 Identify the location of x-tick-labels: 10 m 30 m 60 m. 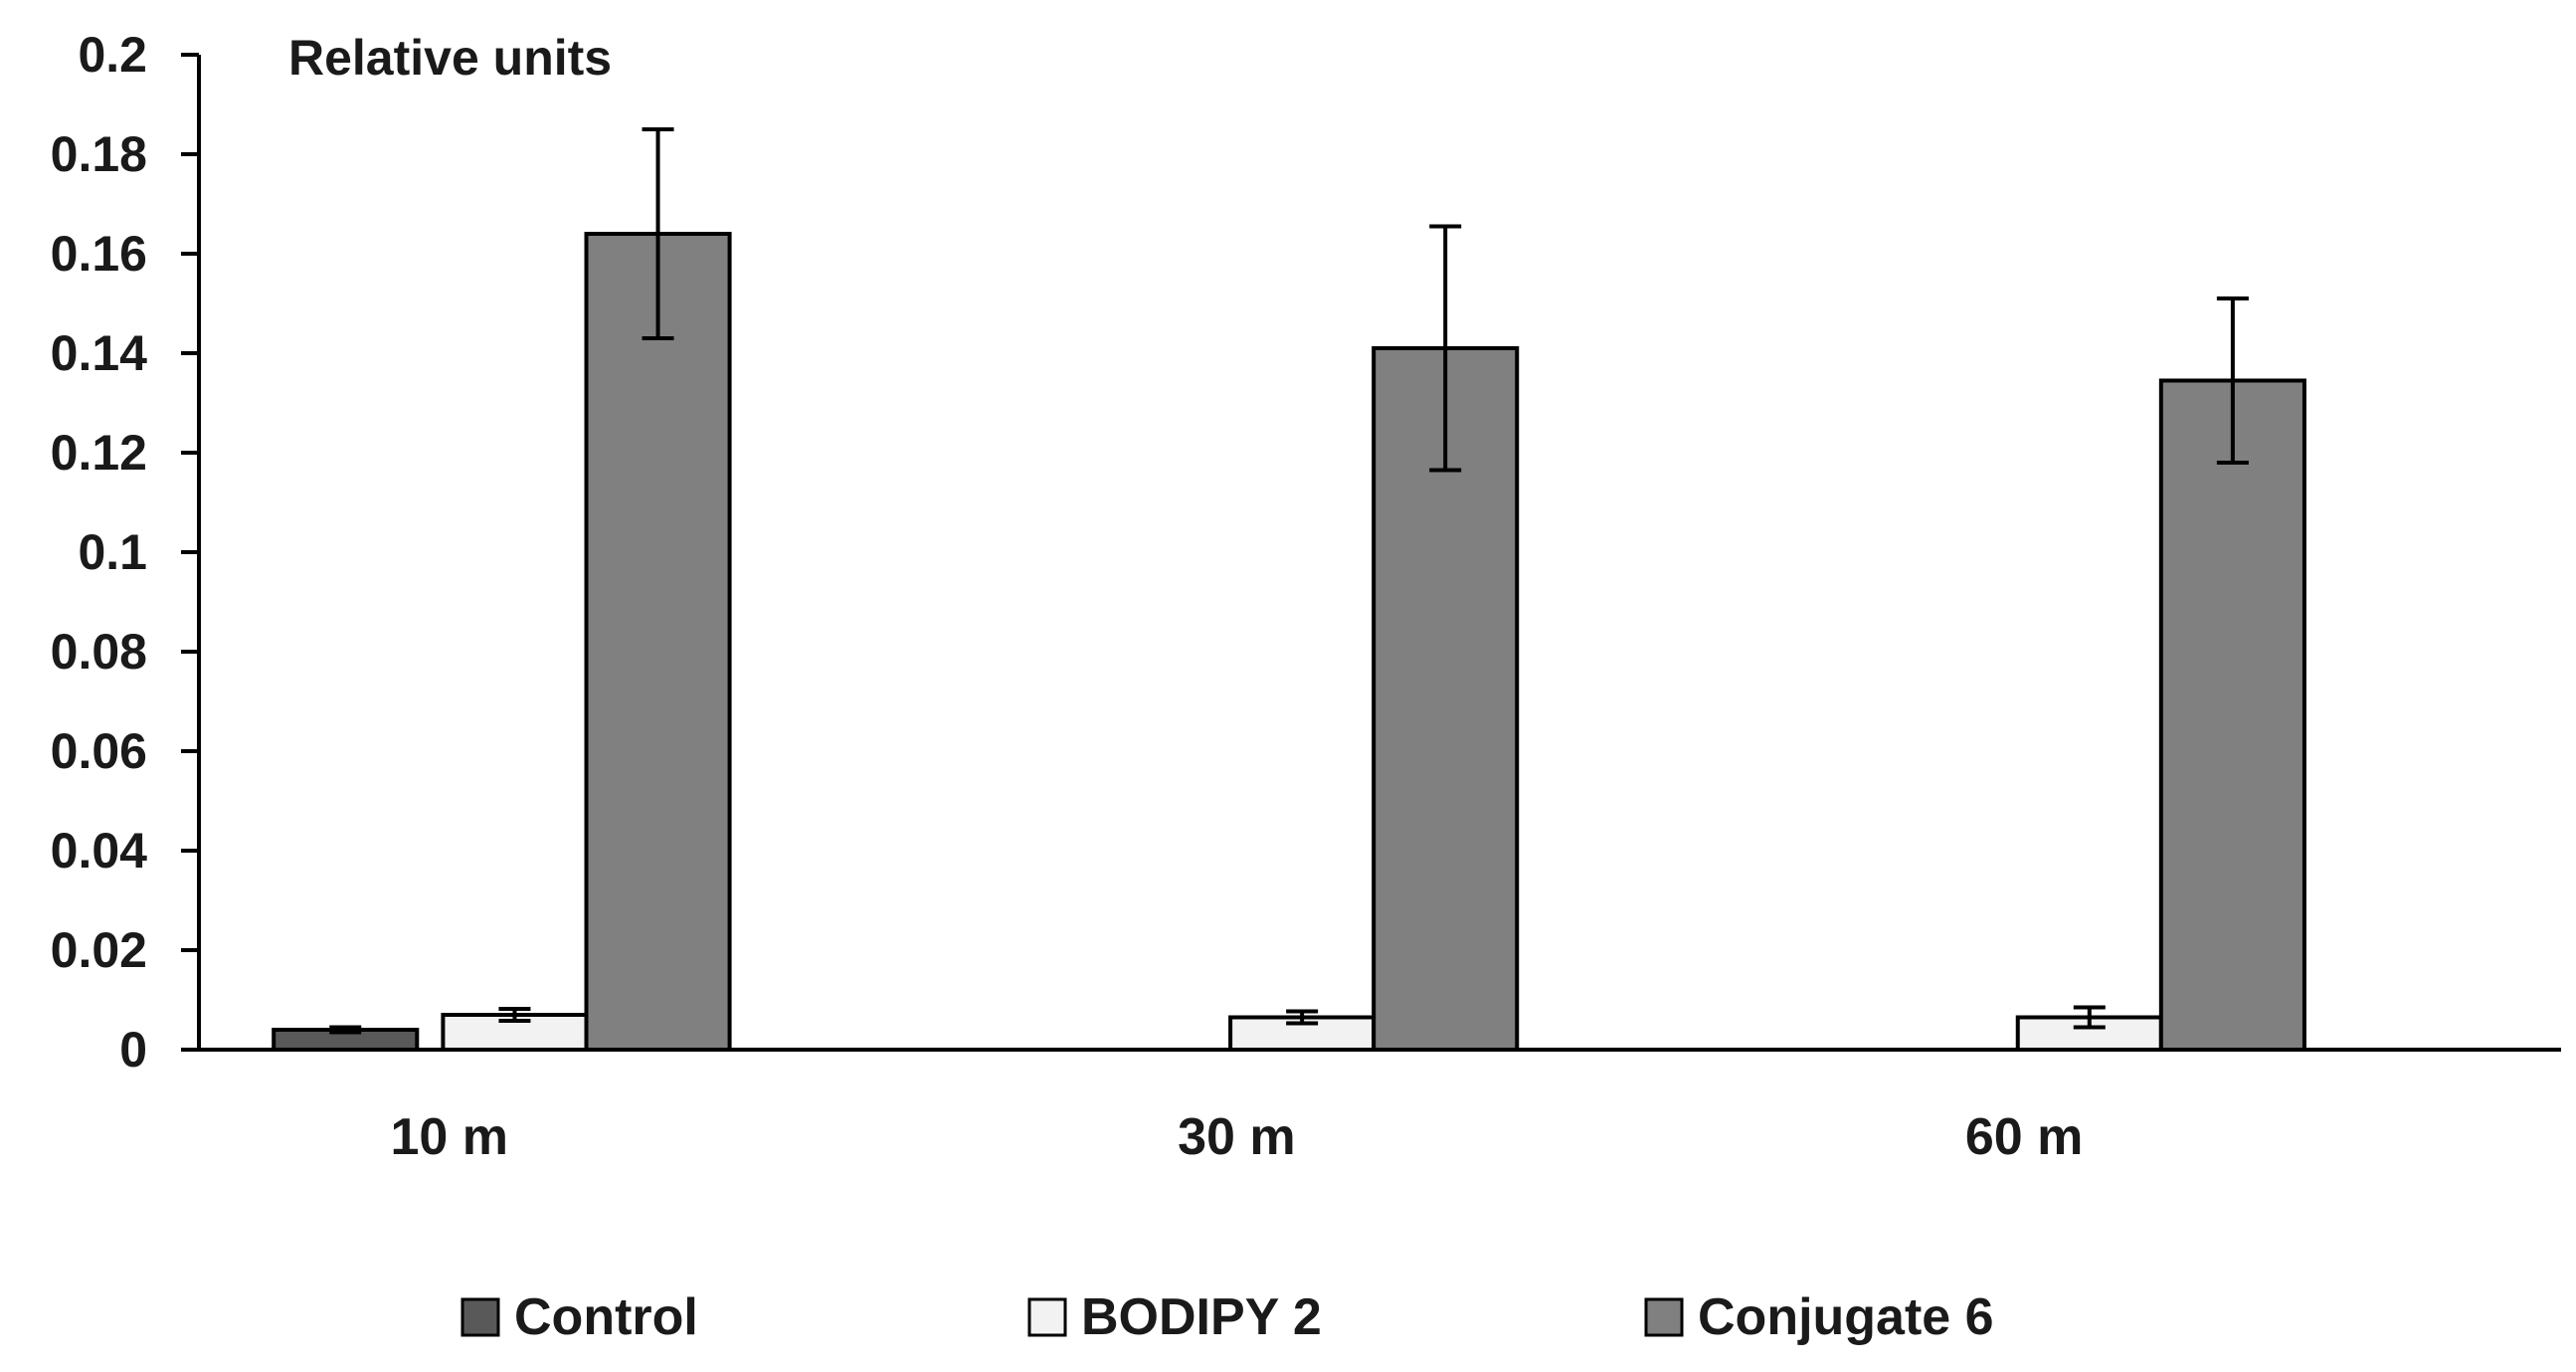
(1236, 1137).